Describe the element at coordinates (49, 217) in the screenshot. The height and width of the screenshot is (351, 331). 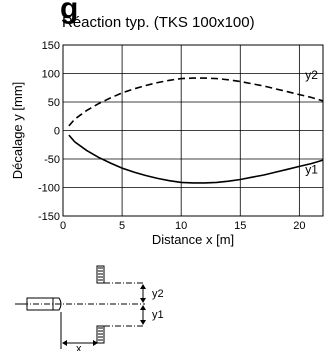
I see `y-tick-label: -150` at that location.